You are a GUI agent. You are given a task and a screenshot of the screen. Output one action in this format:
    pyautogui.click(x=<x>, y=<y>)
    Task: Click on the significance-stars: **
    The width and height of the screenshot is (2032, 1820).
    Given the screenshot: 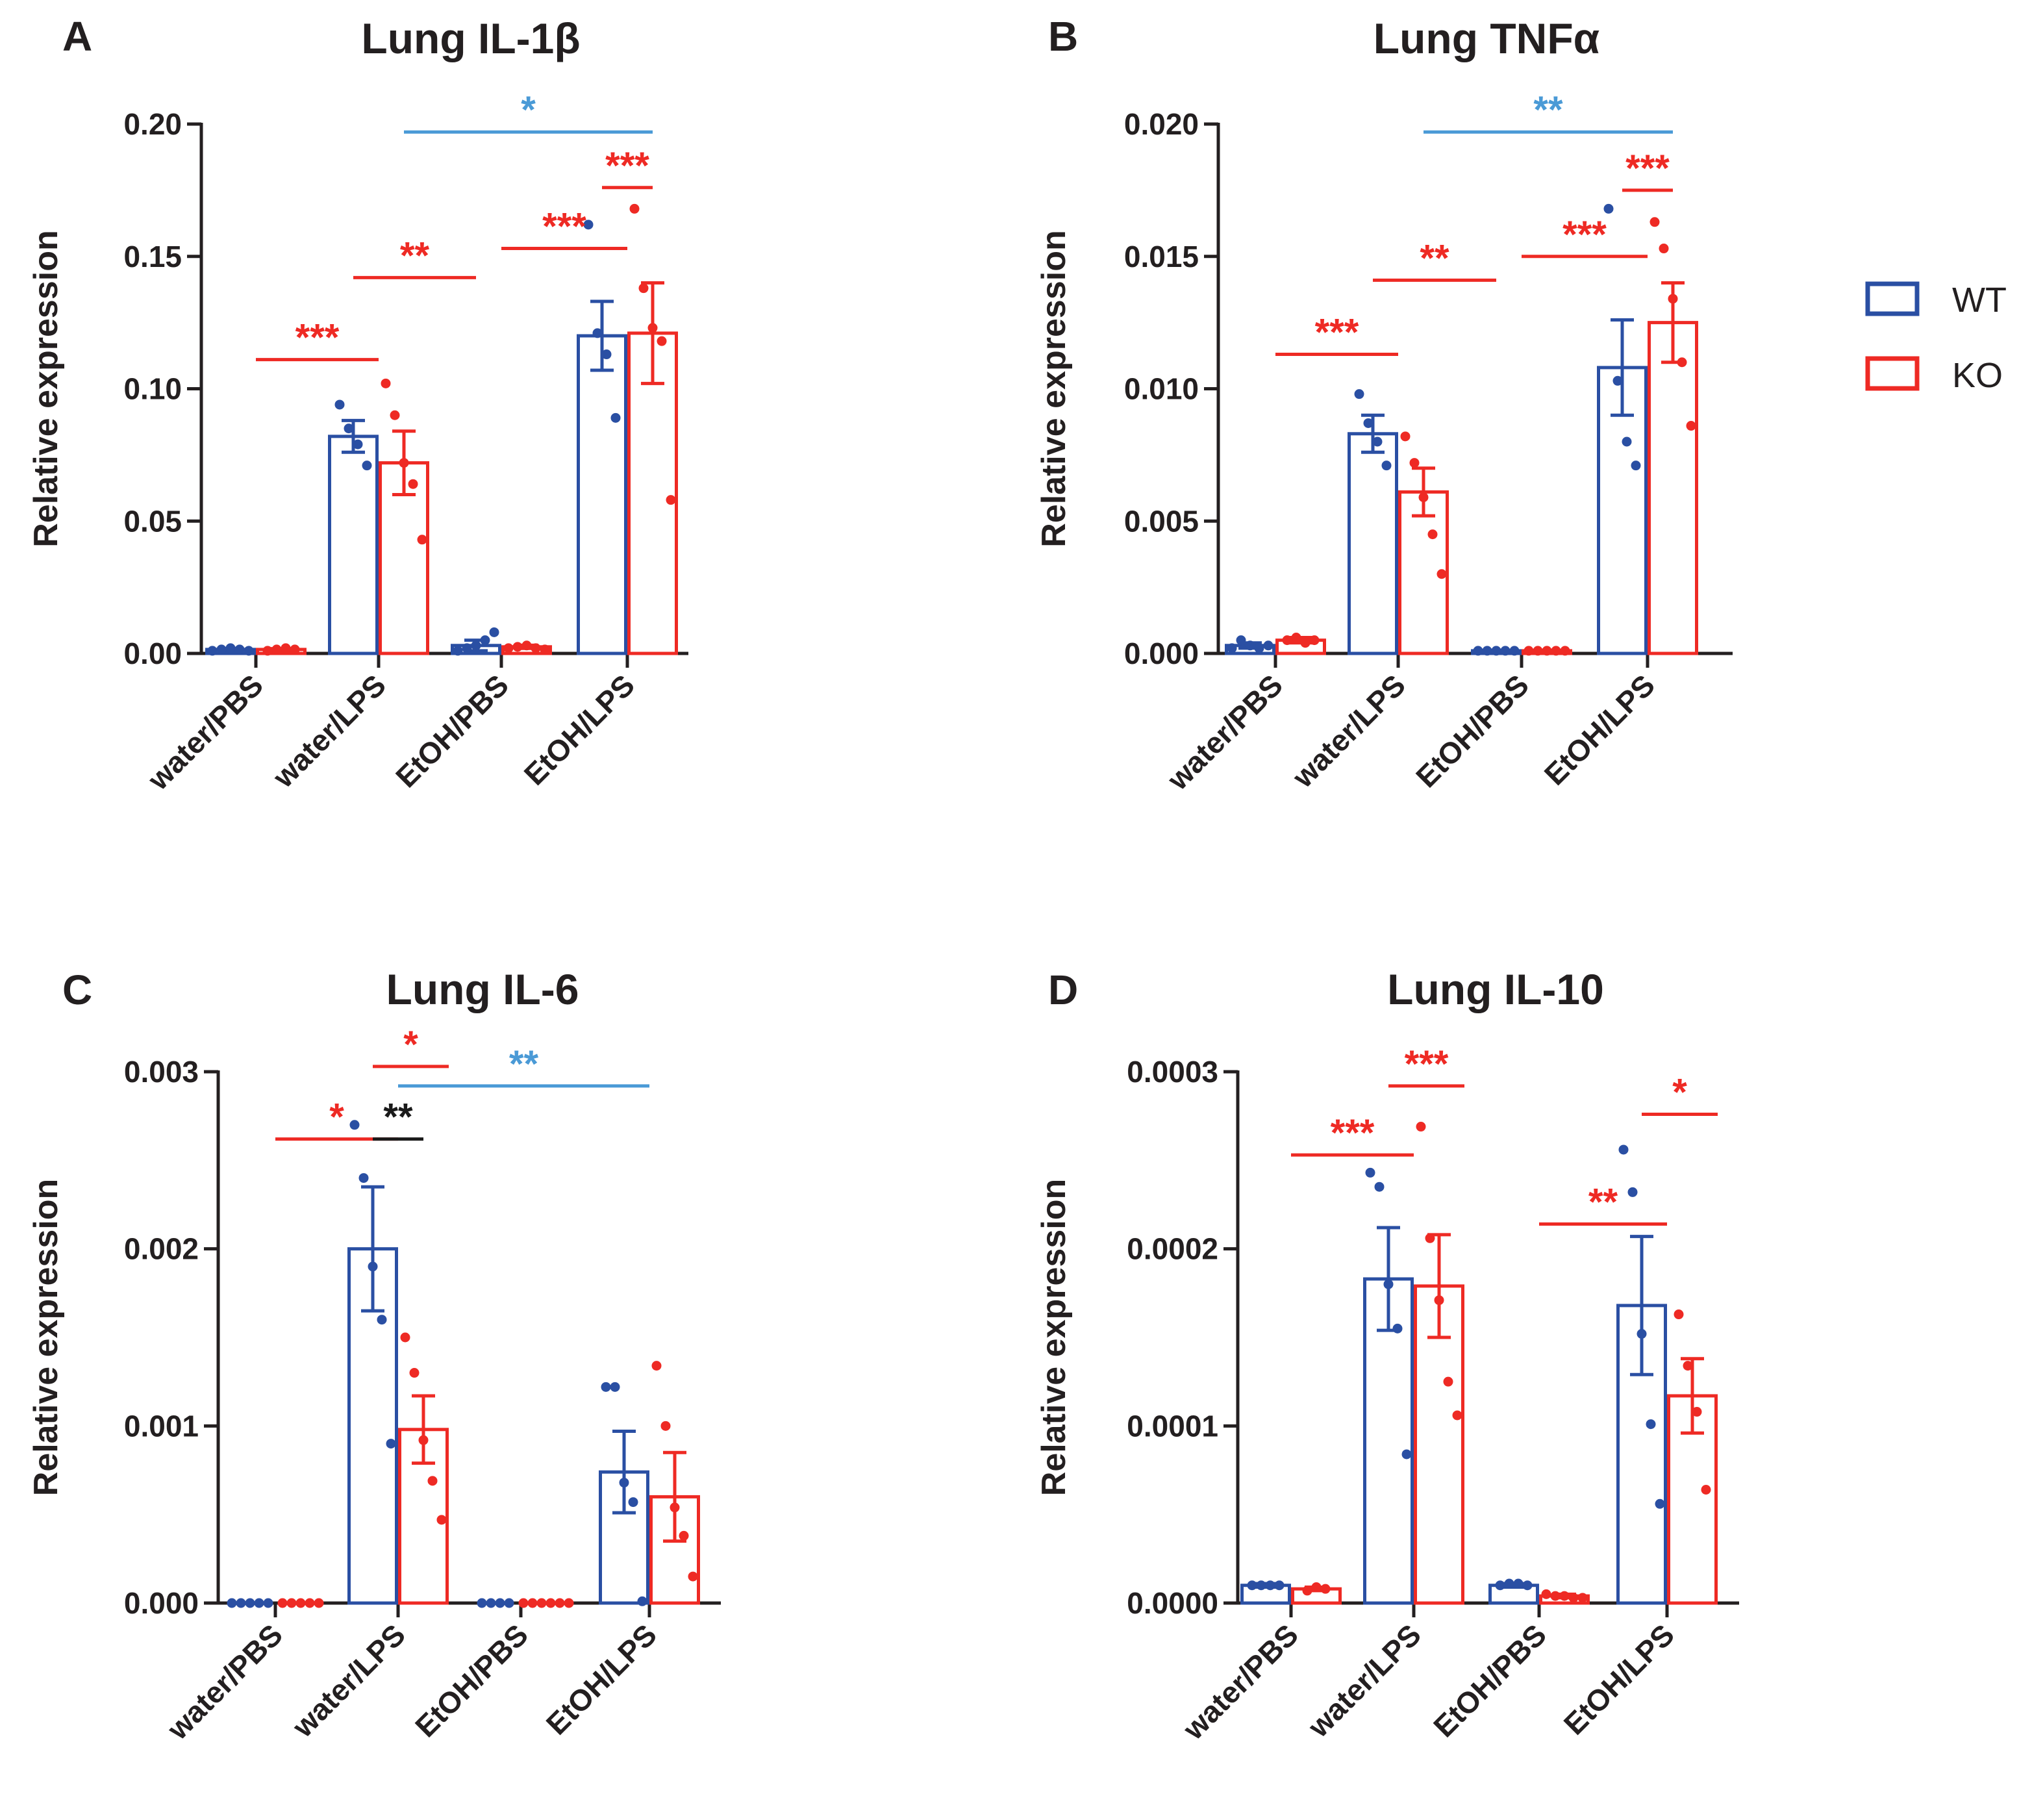 What is the action you would take?
    pyautogui.click(x=524, y=1064)
    